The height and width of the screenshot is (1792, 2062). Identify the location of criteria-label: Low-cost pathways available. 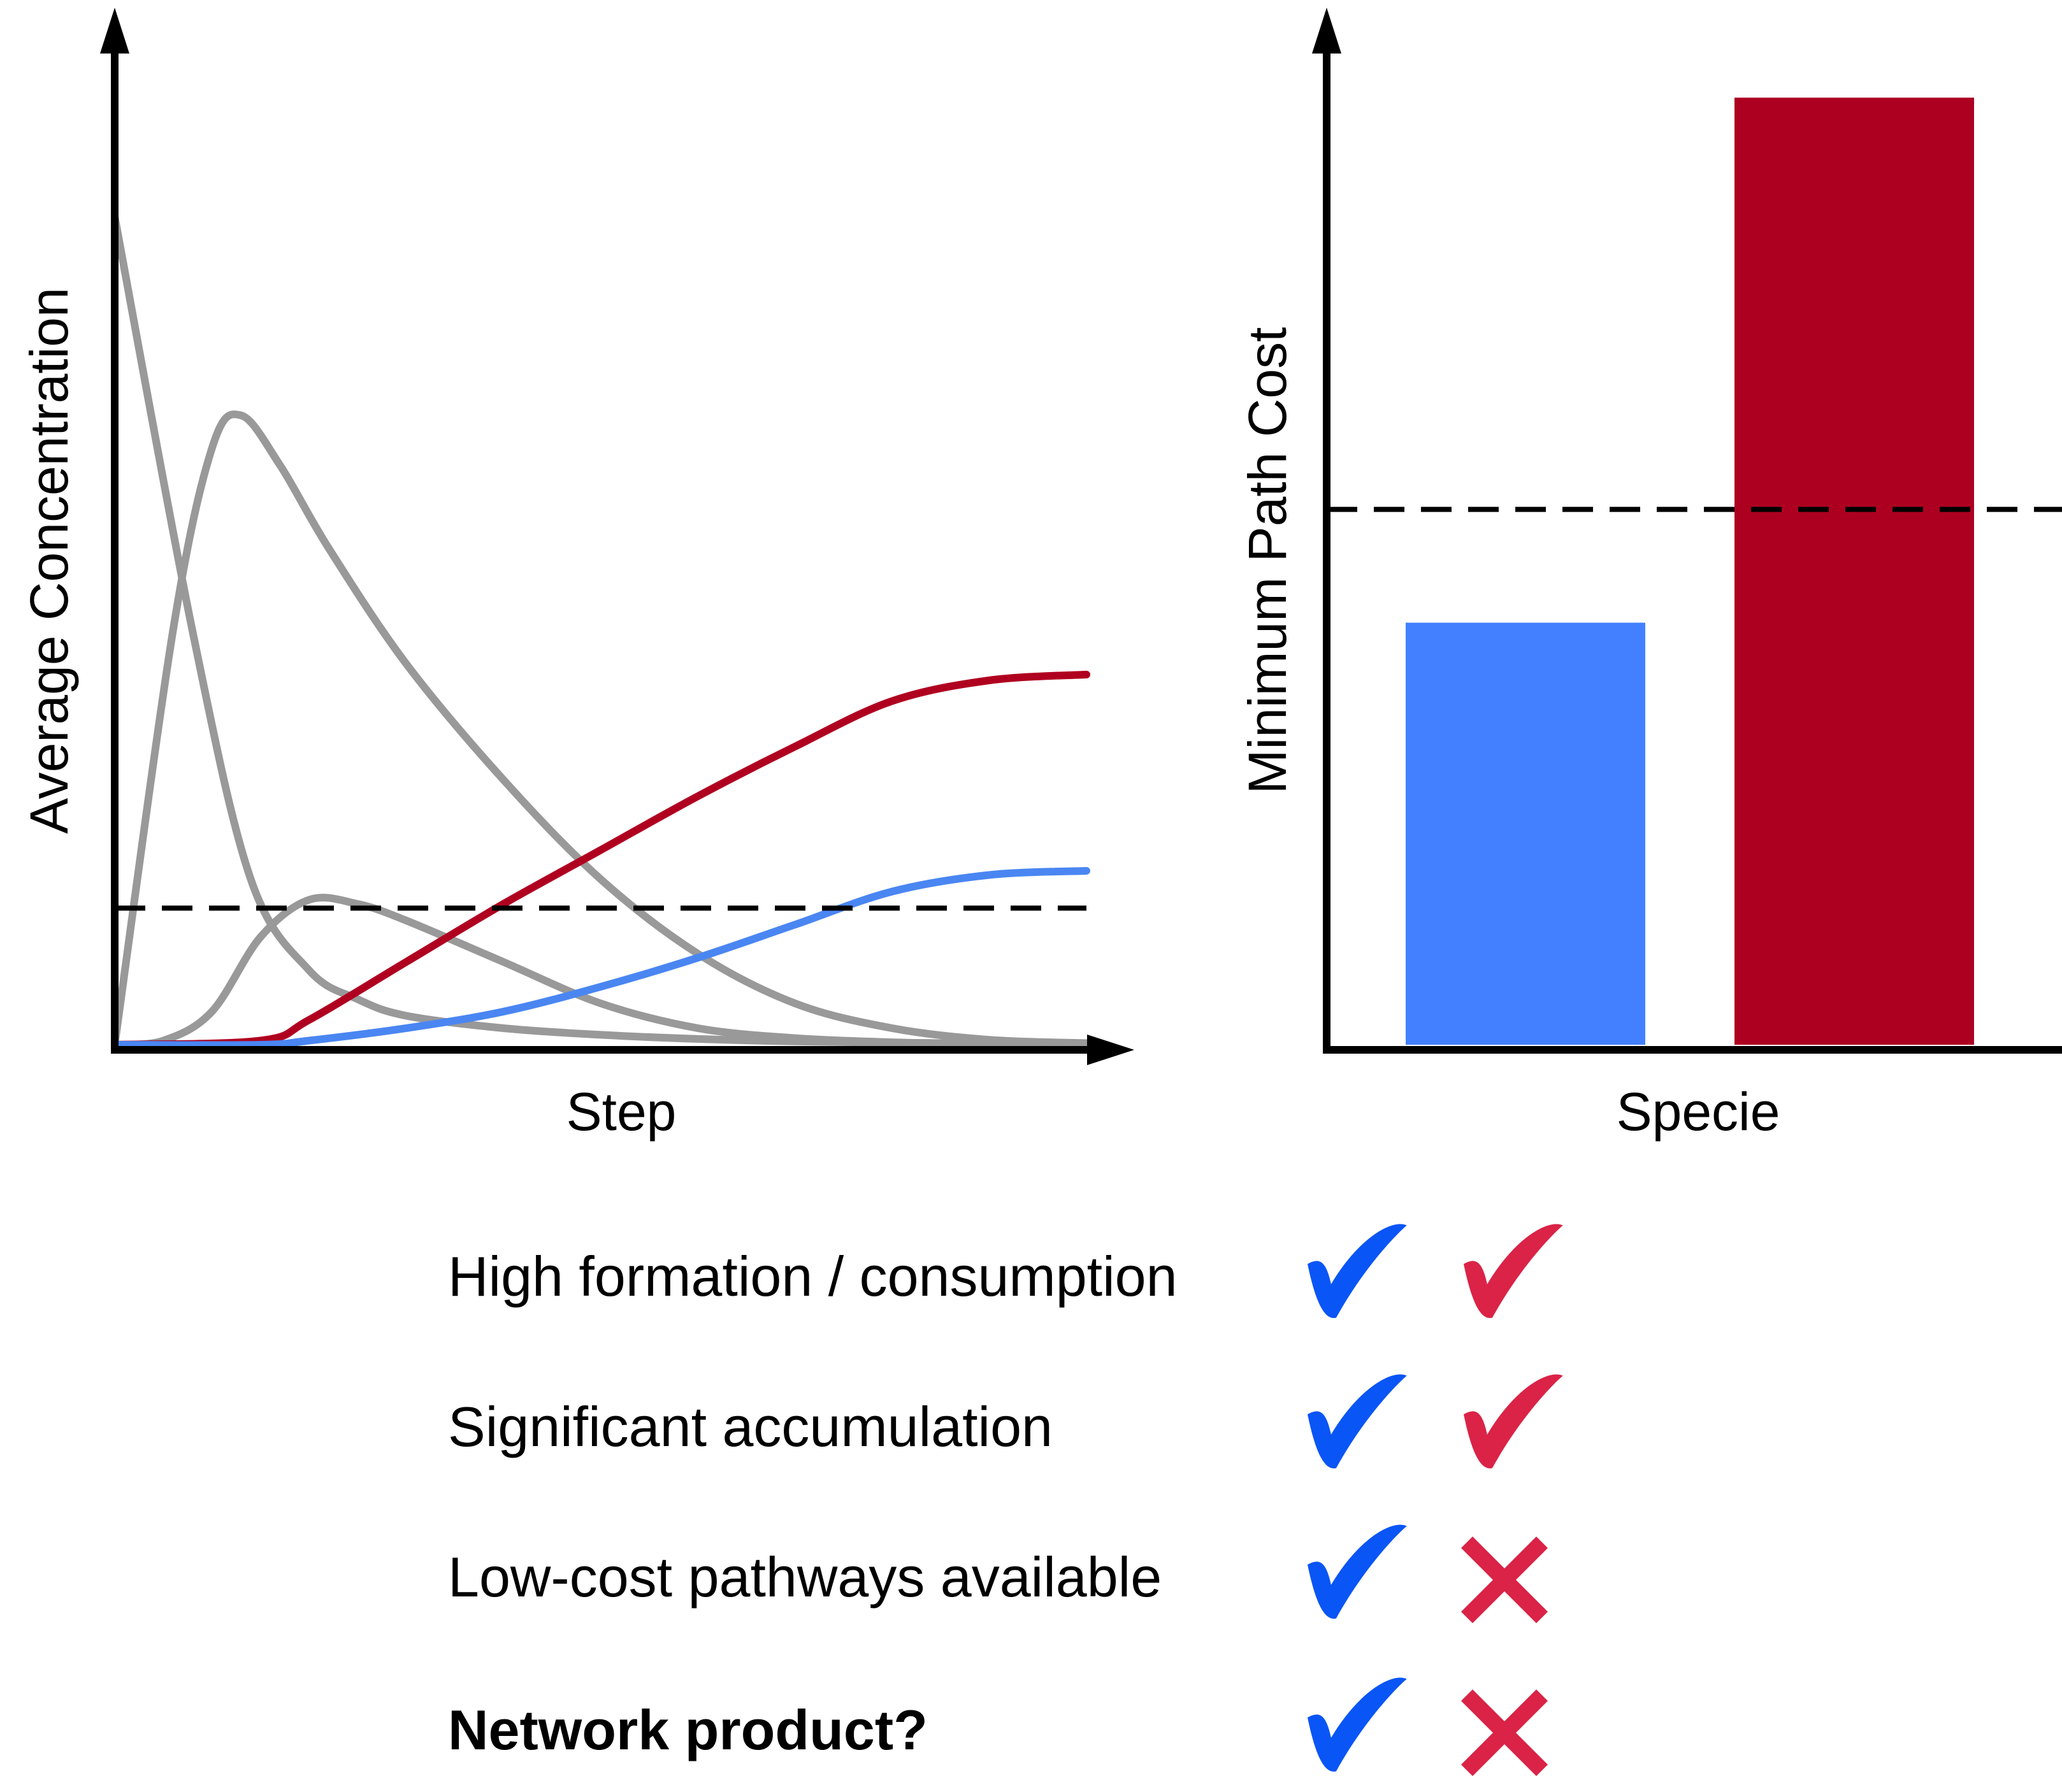
(805, 1577).